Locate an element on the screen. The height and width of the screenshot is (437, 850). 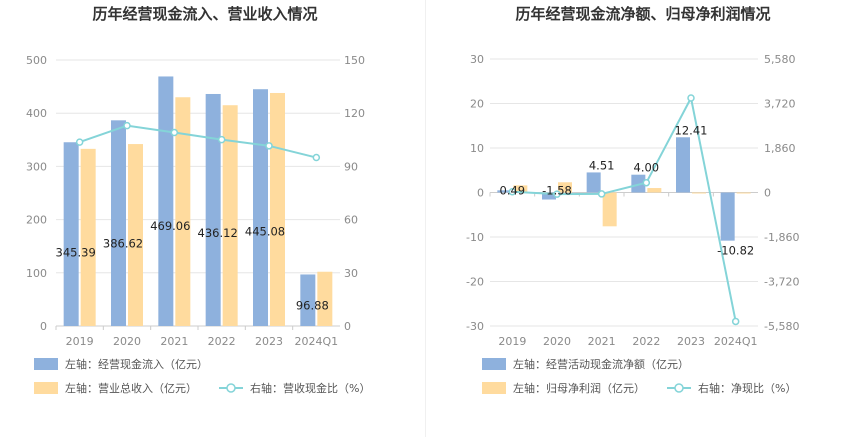
bar-value-label: 469.06 is located at coordinates (170, 226).